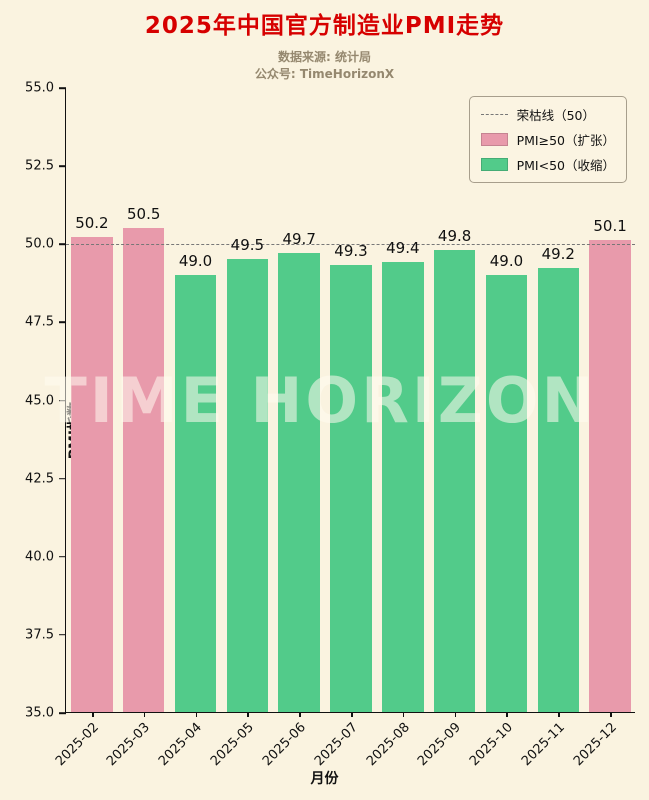  I want to click on y-tick-label: 52.5, so click(39, 166).